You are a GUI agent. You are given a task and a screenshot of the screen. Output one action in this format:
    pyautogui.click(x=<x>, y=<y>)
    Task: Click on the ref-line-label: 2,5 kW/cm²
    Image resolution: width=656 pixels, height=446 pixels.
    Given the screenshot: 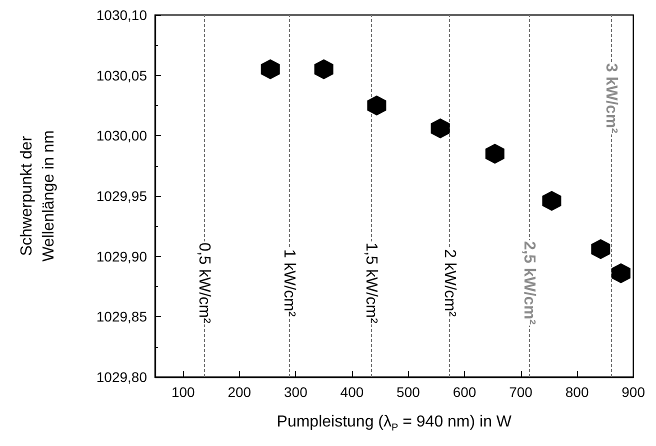 What is the action you would take?
    pyautogui.click(x=529, y=283)
    